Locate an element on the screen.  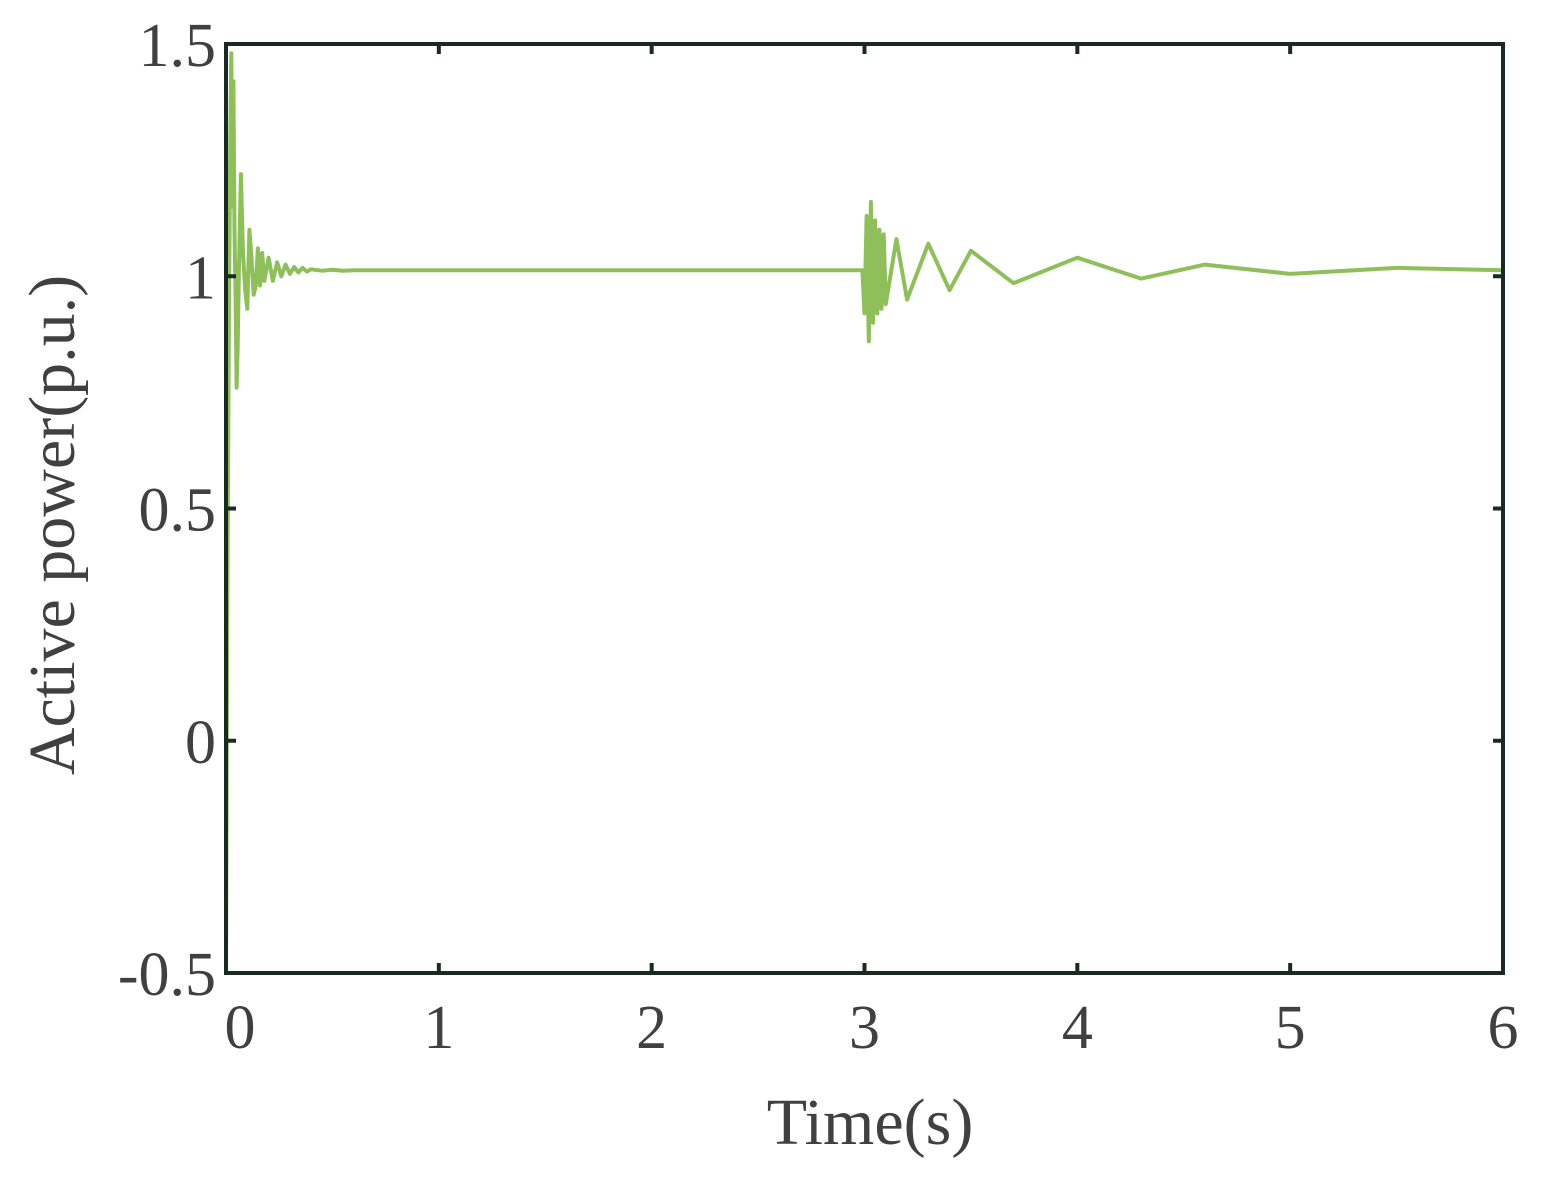
x-tick-label: 2 is located at coordinates (651, 1028).